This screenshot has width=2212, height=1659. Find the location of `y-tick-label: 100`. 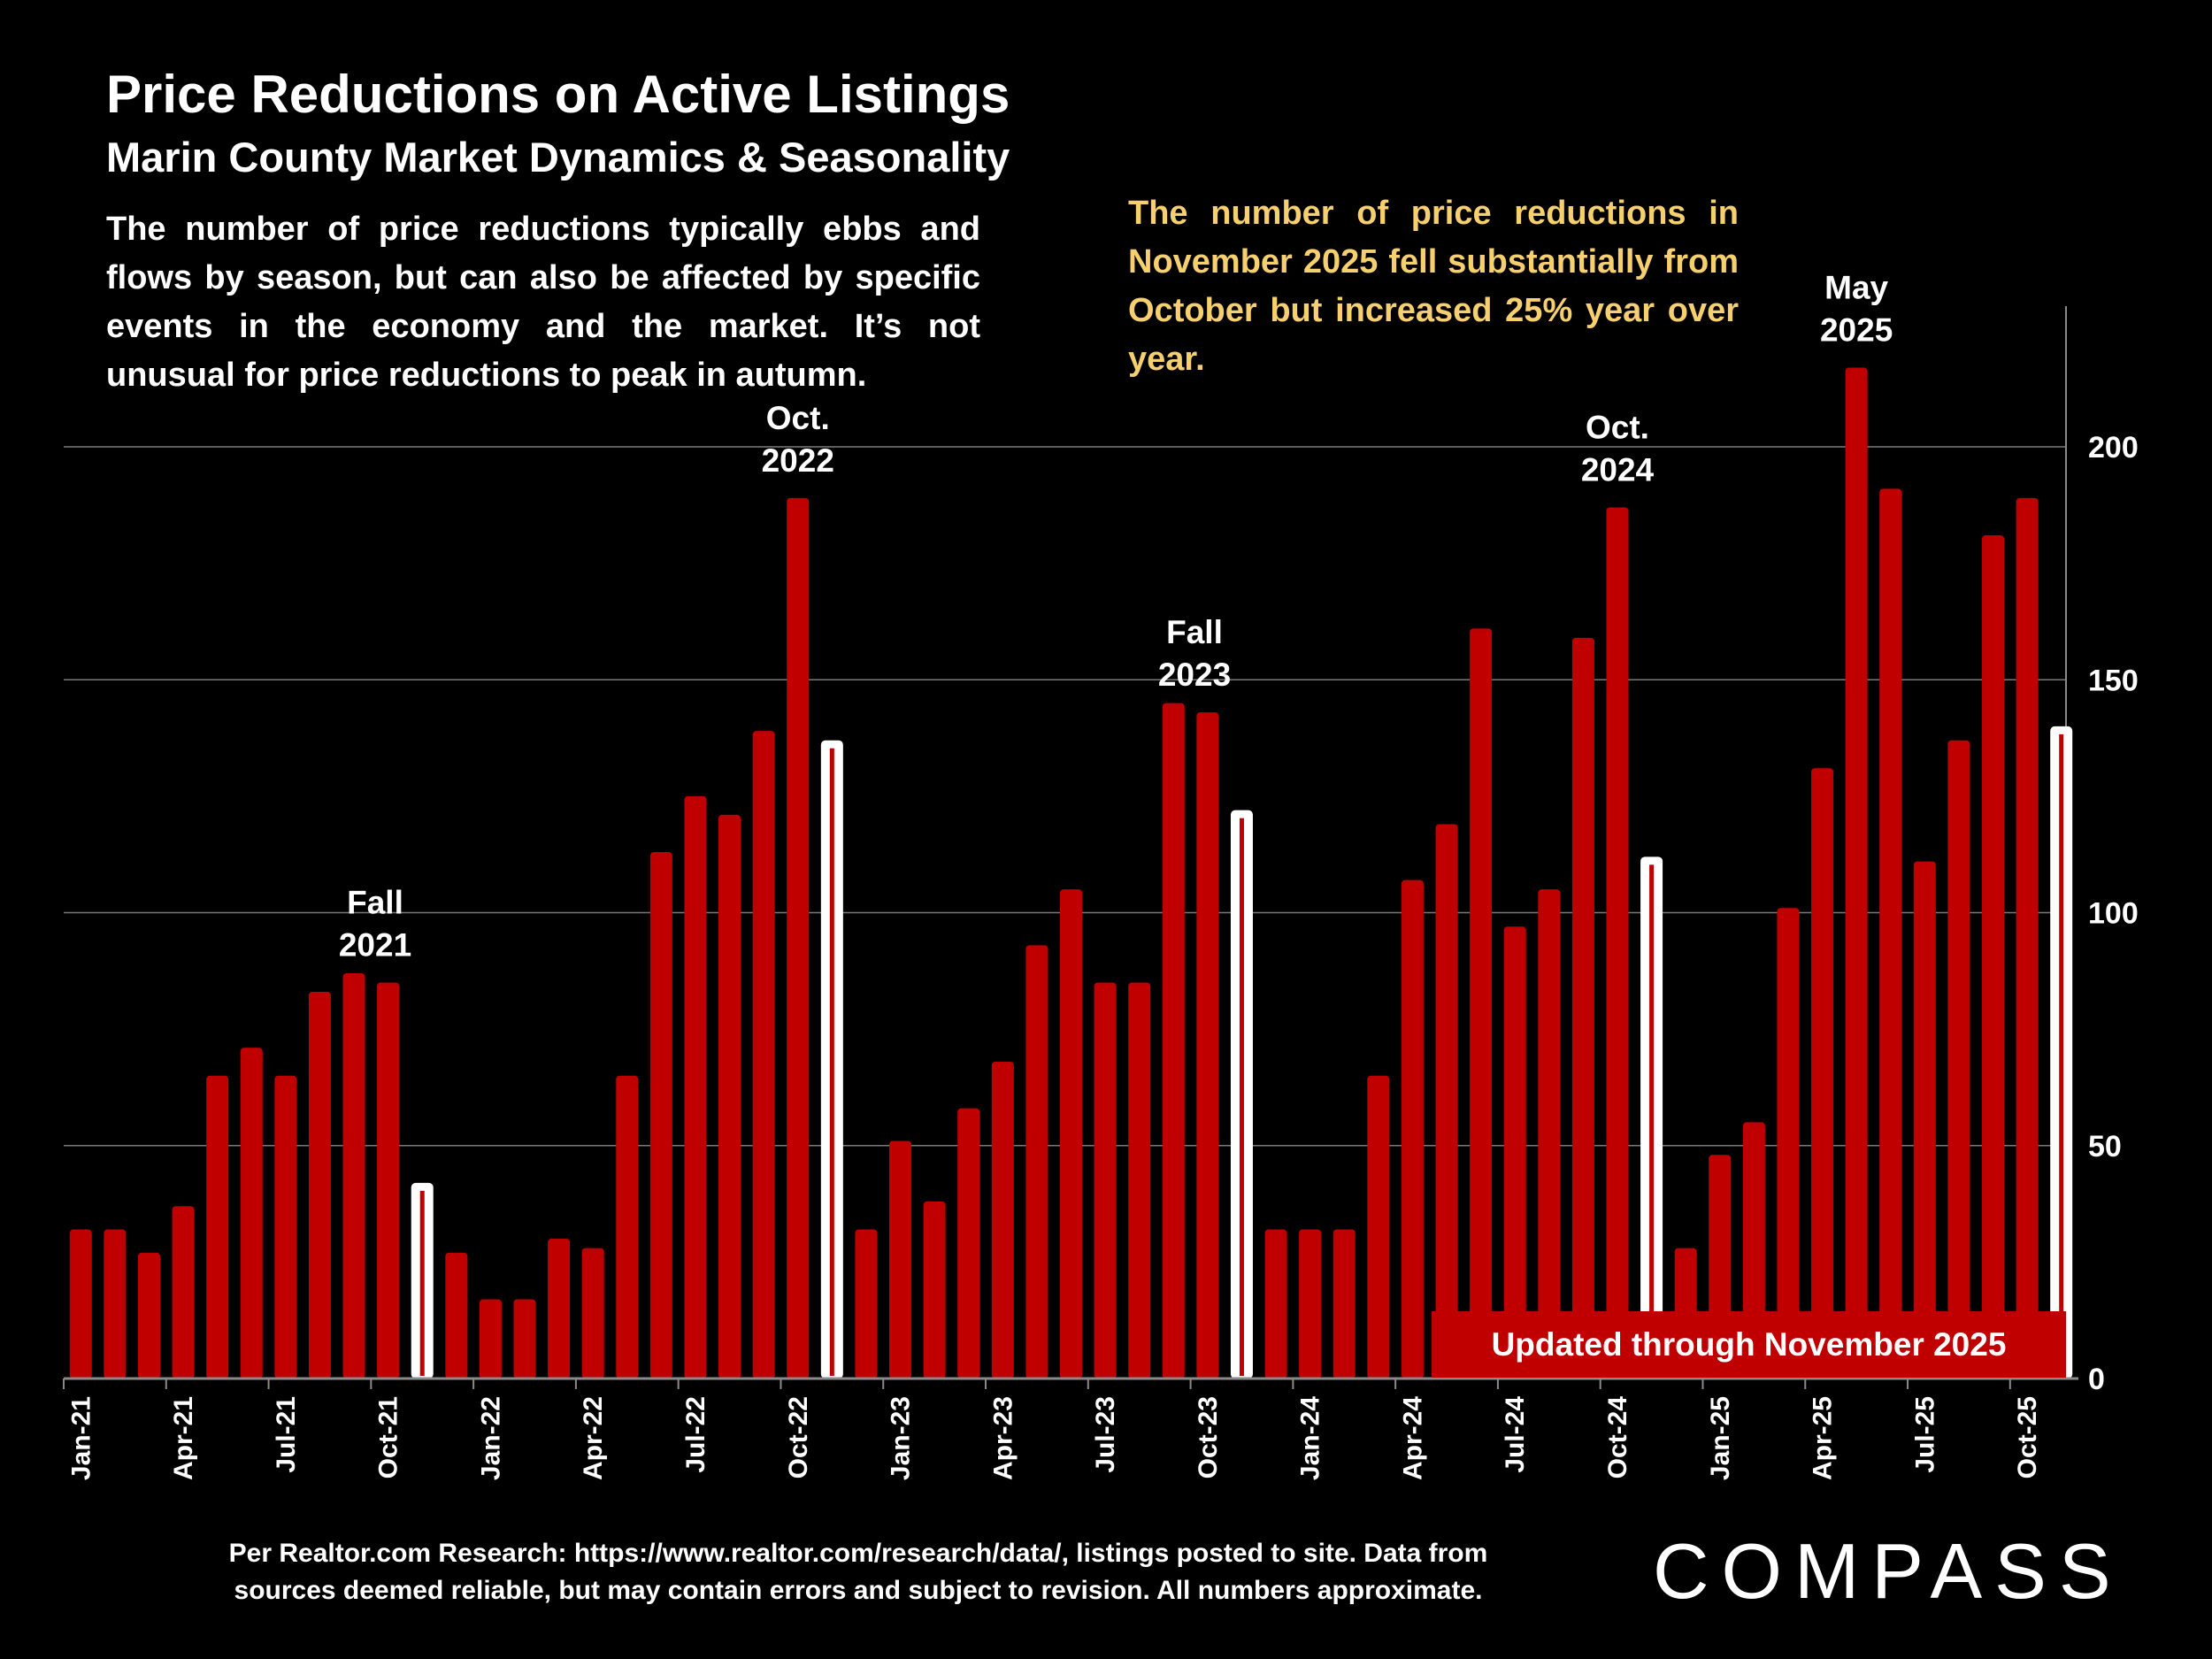

y-tick-label: 100 is located at coordinates (2113, 914).